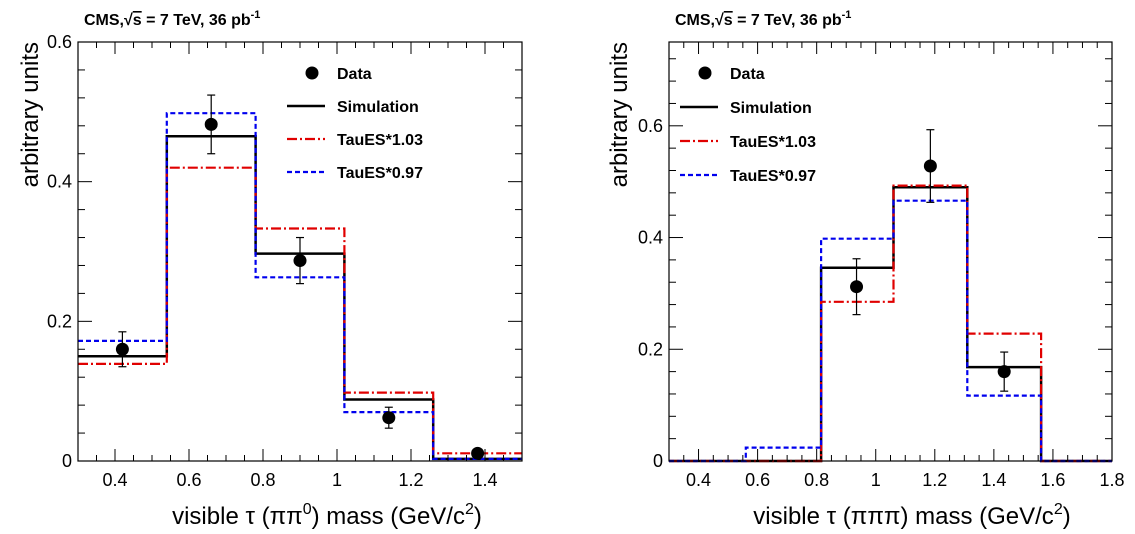  What do you see at coordinates (911, 515) in the screenshot?
I see `x-axis-label: visible τ (πππ) mass (GeV/c2)` at bounding box center [911, 515].